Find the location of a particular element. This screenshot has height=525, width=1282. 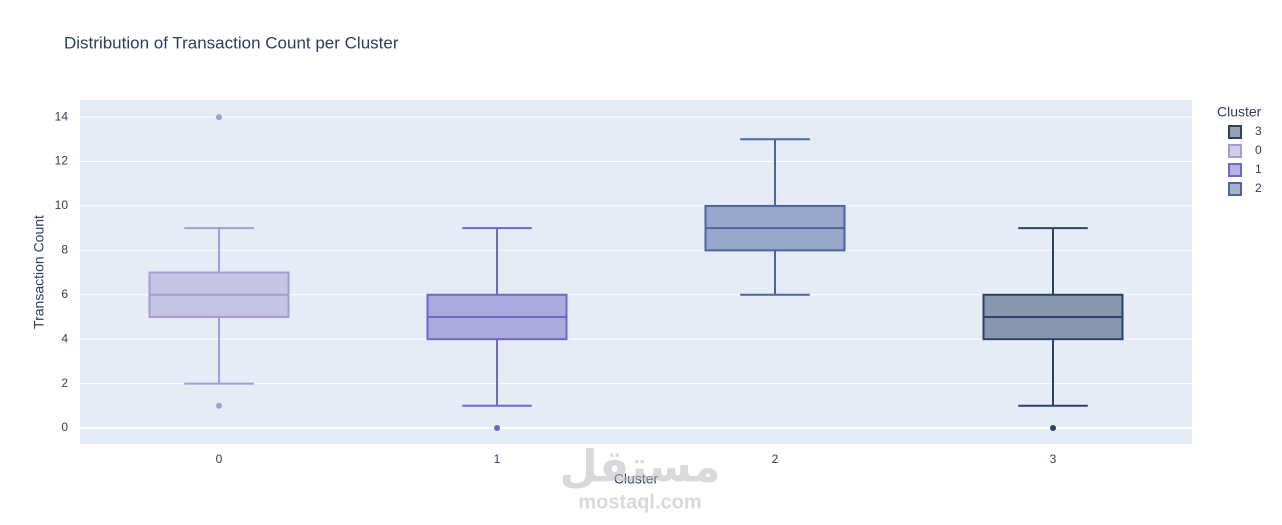

y-tick-label: 2 is located at coordinates (64, 383).